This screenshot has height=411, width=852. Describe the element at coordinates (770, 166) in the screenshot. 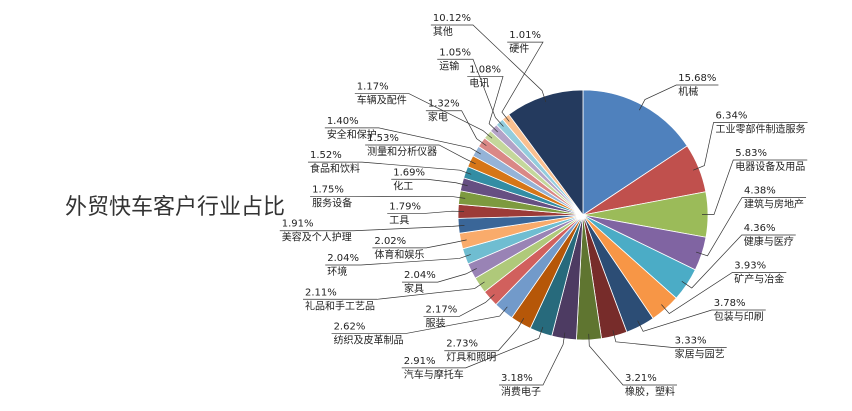

I see `slice-label: 电器设备及用品` at that location.